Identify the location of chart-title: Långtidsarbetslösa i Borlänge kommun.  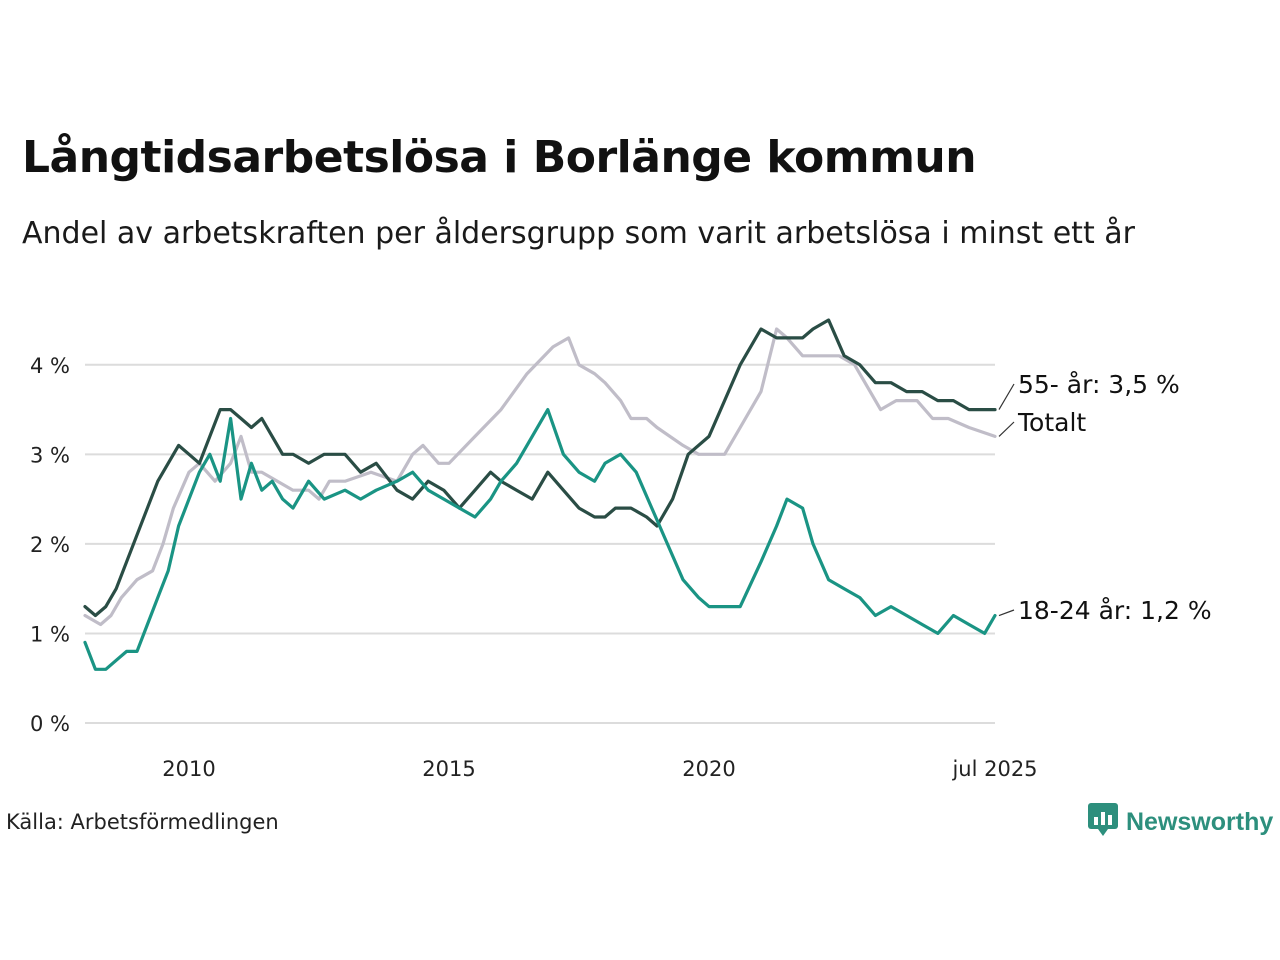
(499, 157).